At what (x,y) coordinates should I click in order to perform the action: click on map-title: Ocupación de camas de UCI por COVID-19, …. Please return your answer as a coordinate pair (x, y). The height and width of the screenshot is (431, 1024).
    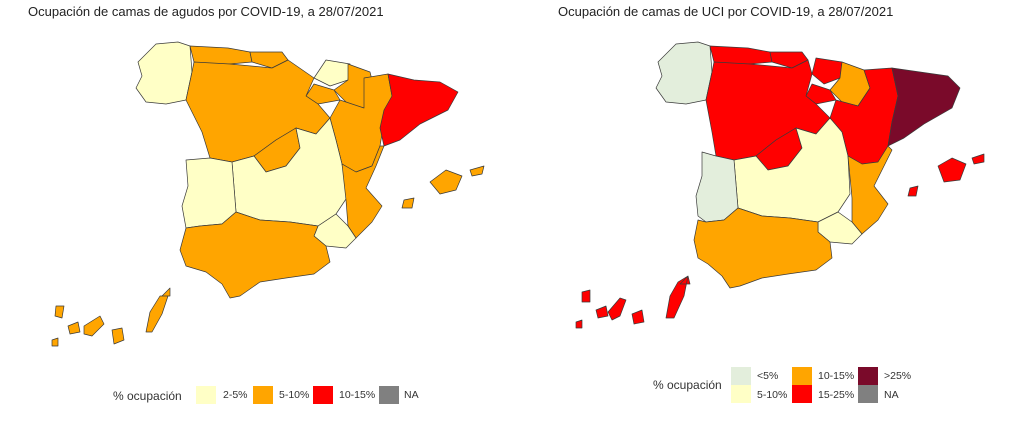
    Looking at the image, I should click on (726, 11).